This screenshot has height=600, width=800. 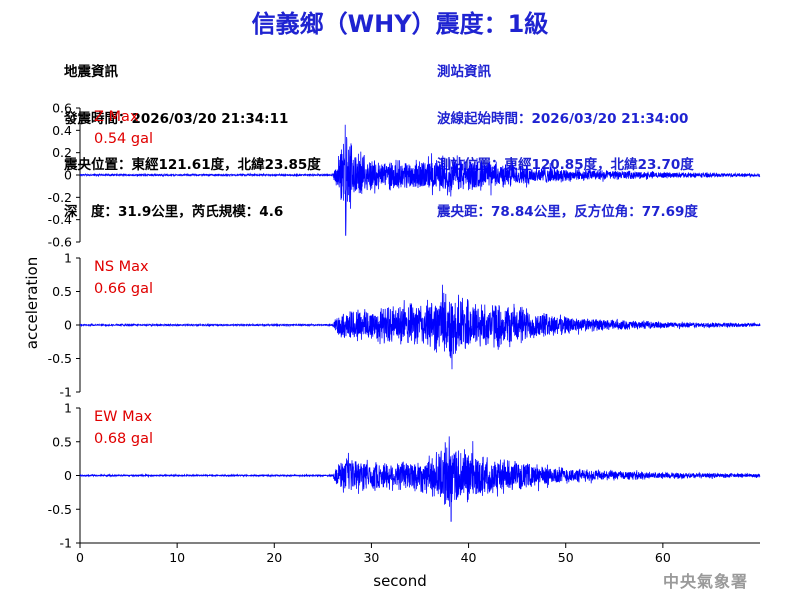 What do you see at coordinates (62, 291) in the screenshot?
I see `ns-y-tick-label: 0.5` at bounding box center [62, 291].